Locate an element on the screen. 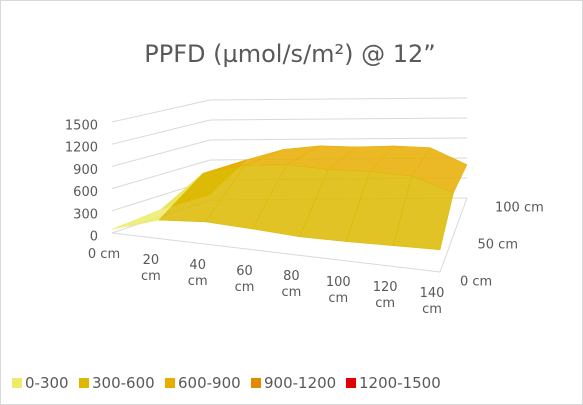  x-tick-label: 80 cm is located at coordinates (291, 285).